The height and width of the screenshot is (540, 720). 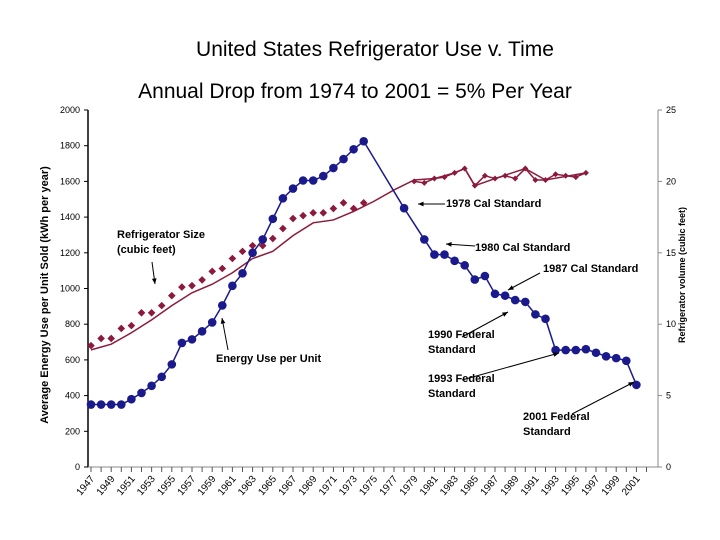 What do you see at coordinates (247, 486) in the screenshot?
I see `x-tick-label: 1963` at bounding box center [247, 486].